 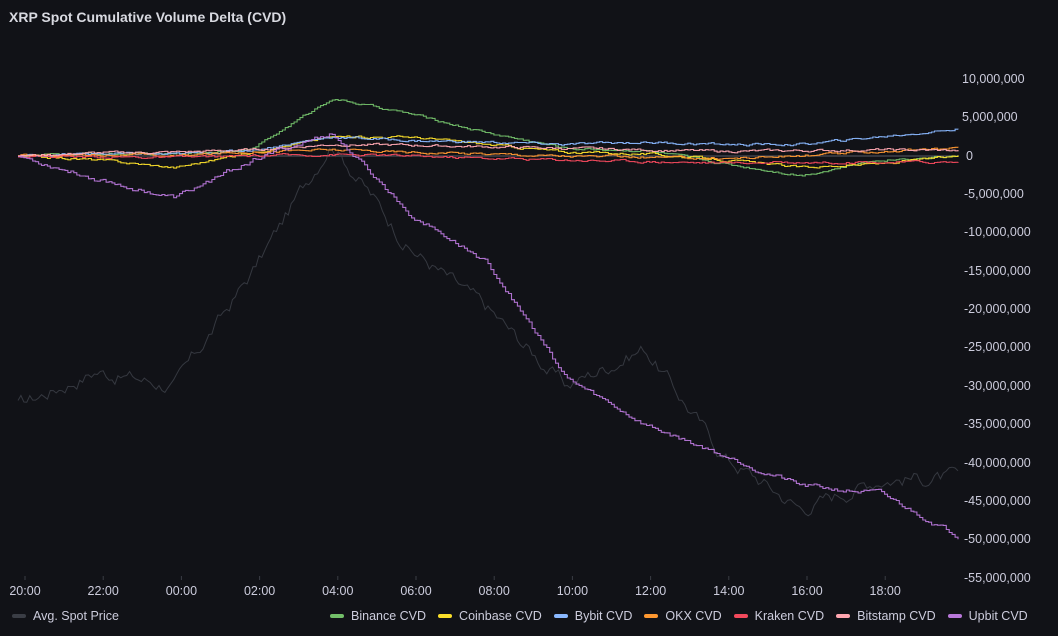 I want to click on x-tick-label: 04:00, so click(x=338, y=591).